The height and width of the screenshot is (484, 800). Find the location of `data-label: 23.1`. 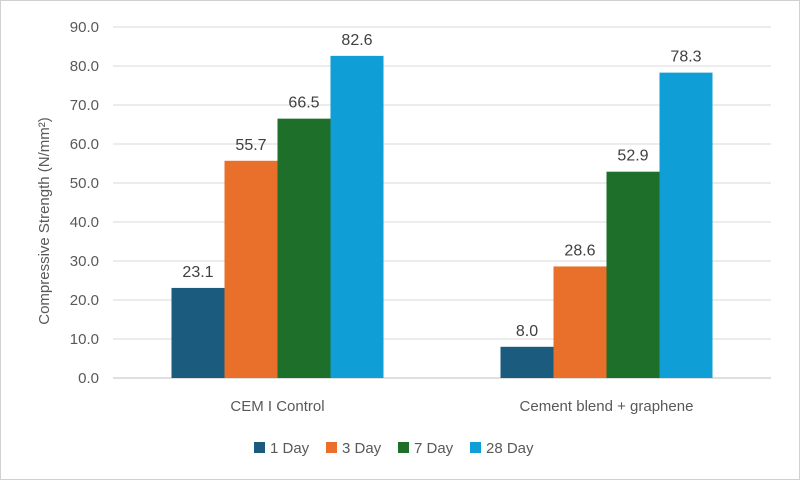

data-label: 23.1 is located at coordinates (197, 272).